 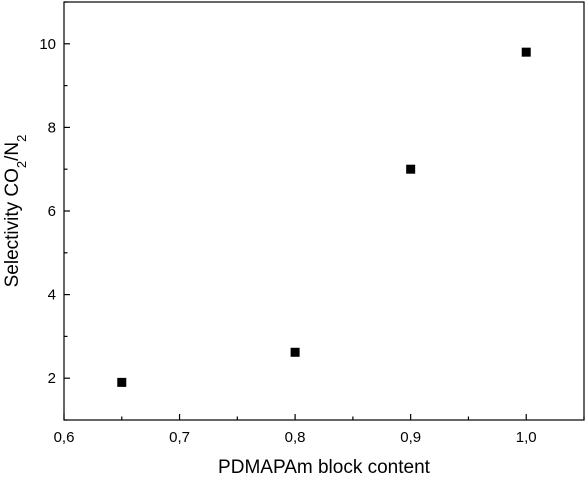 I want to click on x-tick-label: 1,0, so click(x=526, y=437).